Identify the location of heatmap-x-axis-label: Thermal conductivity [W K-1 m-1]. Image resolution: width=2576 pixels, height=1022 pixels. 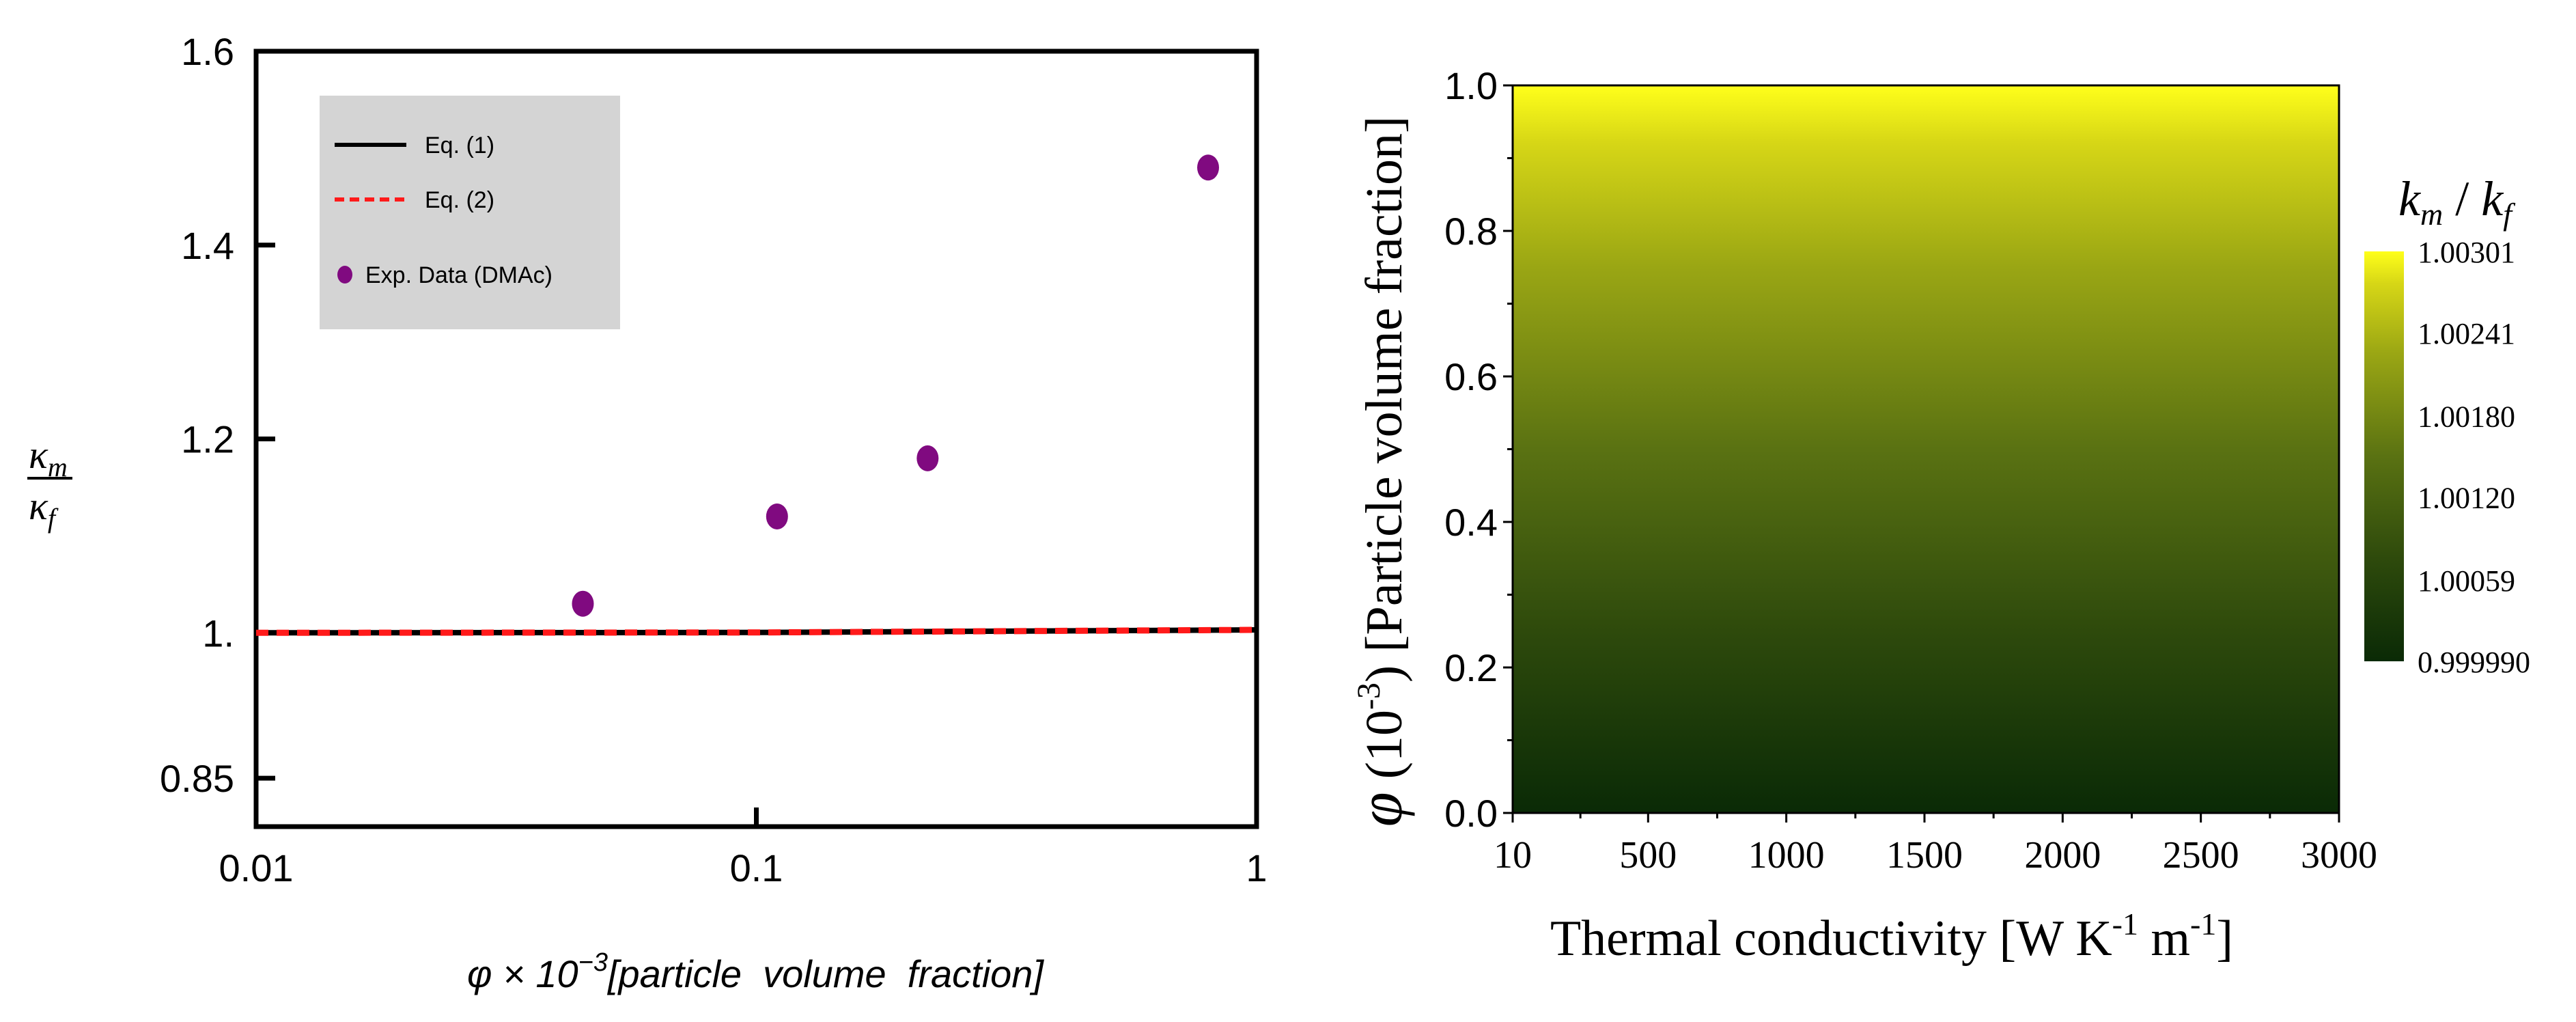
(1891, 937).